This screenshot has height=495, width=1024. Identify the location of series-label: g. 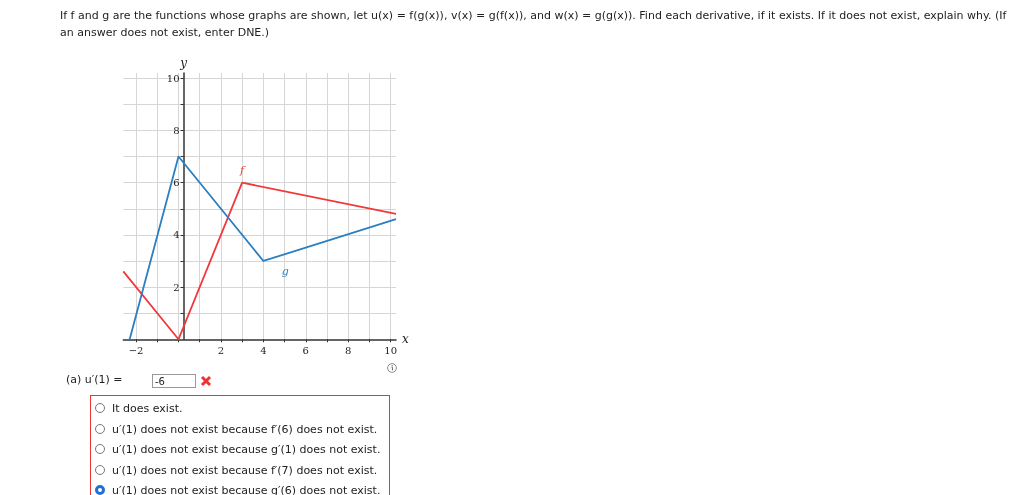
(285, 271).